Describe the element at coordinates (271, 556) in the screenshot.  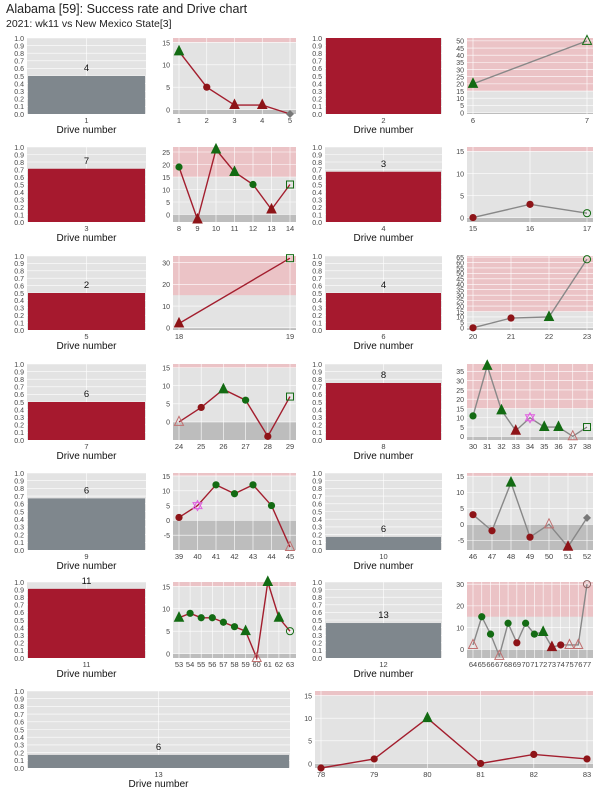
I see `x-tick-label: 44` at that location.